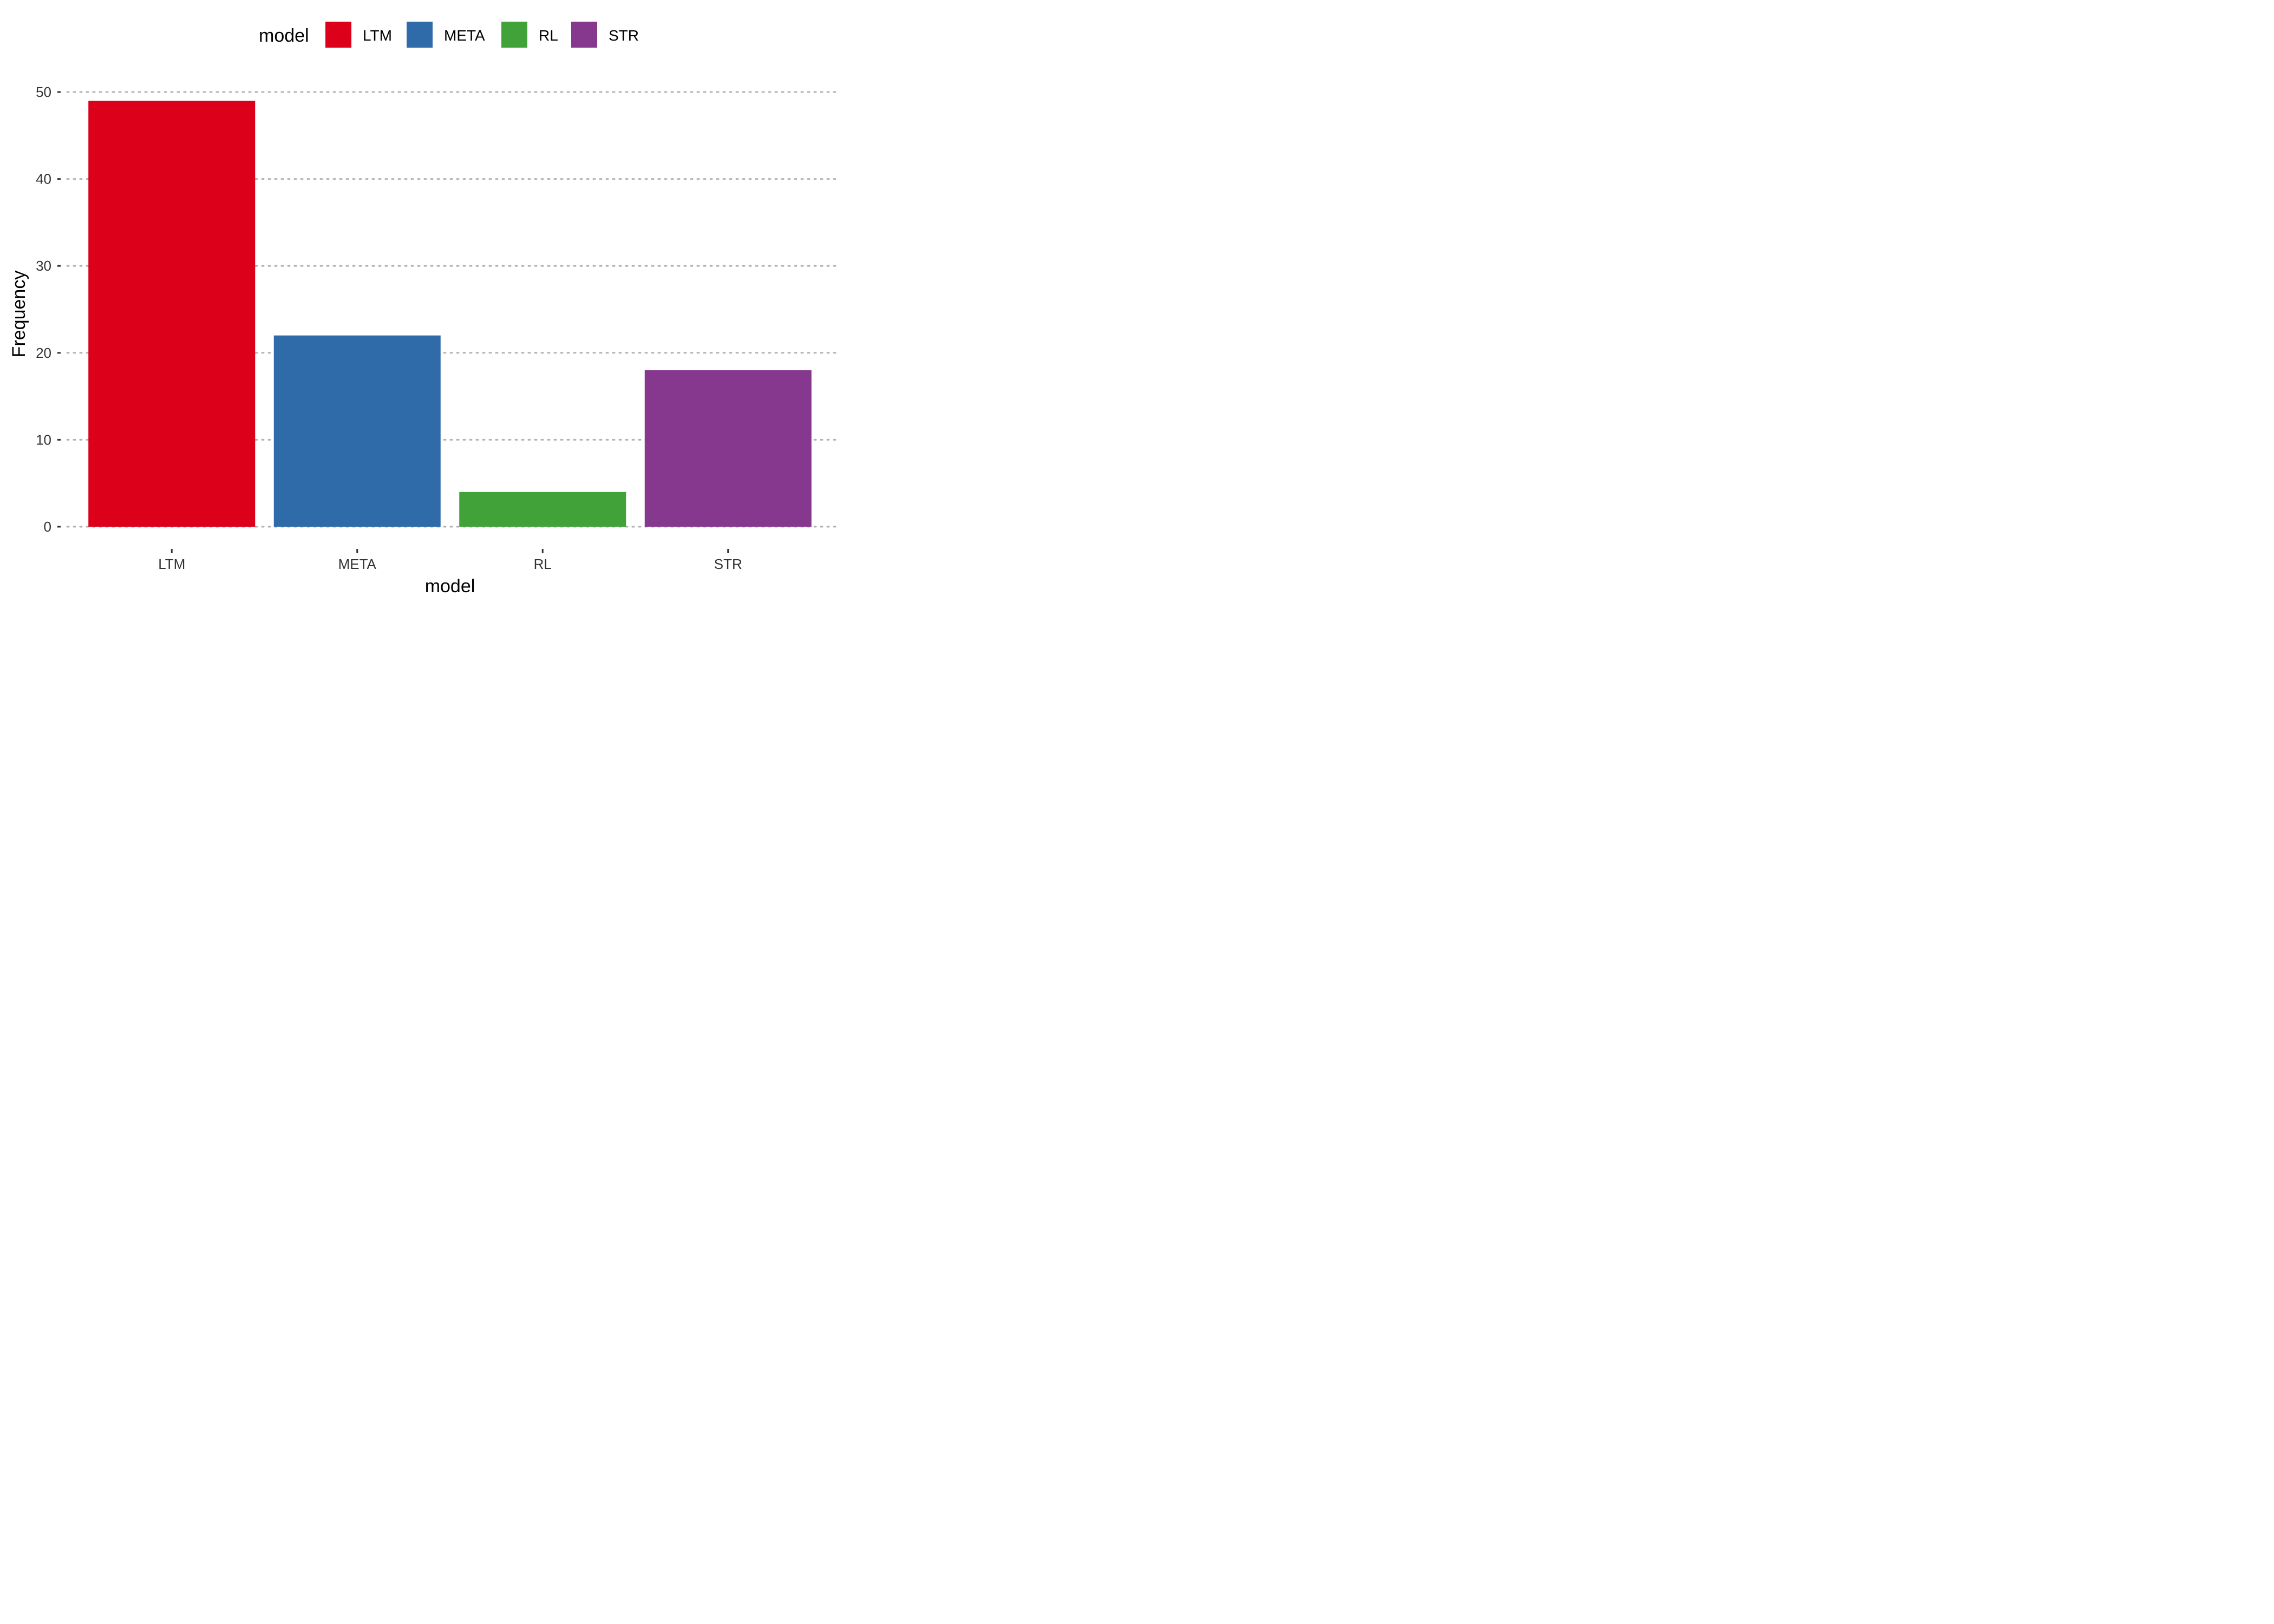  Describe the element at coordinates (172, 314) in the screenshot. I see `bar-ltm` at that location.